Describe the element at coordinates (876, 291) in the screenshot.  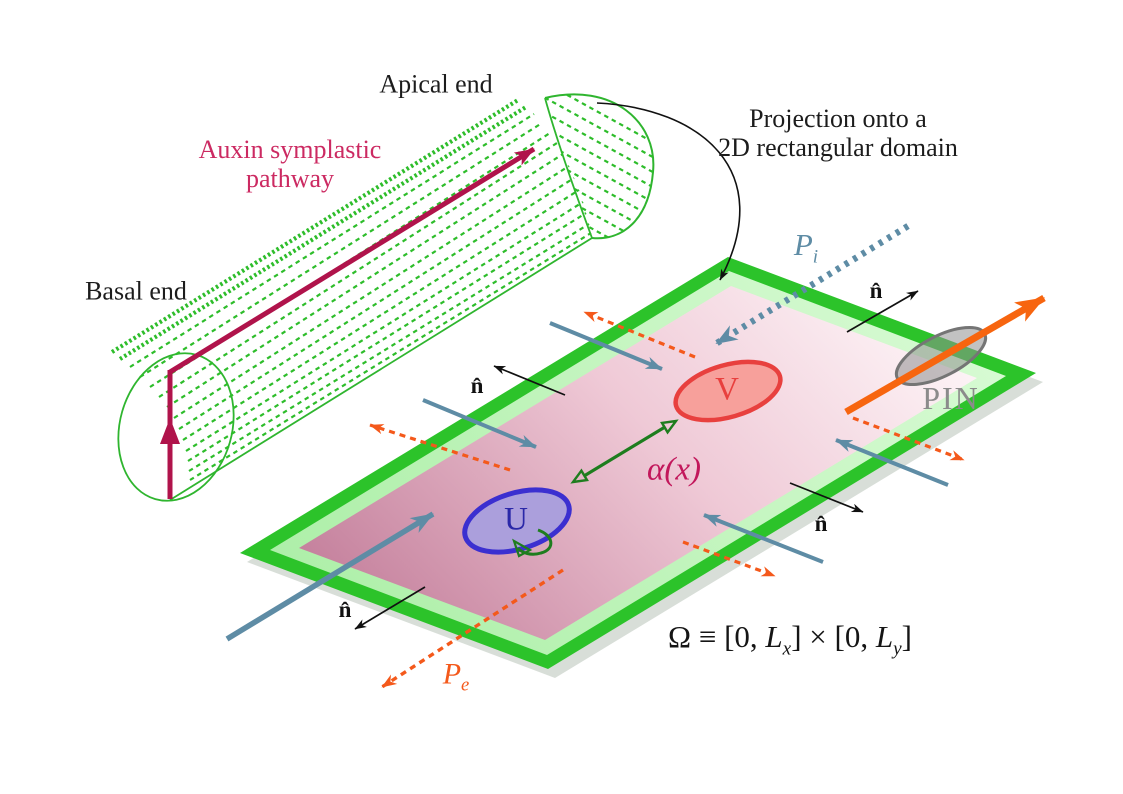
I see `normal-label-ne: n̂` at that location.